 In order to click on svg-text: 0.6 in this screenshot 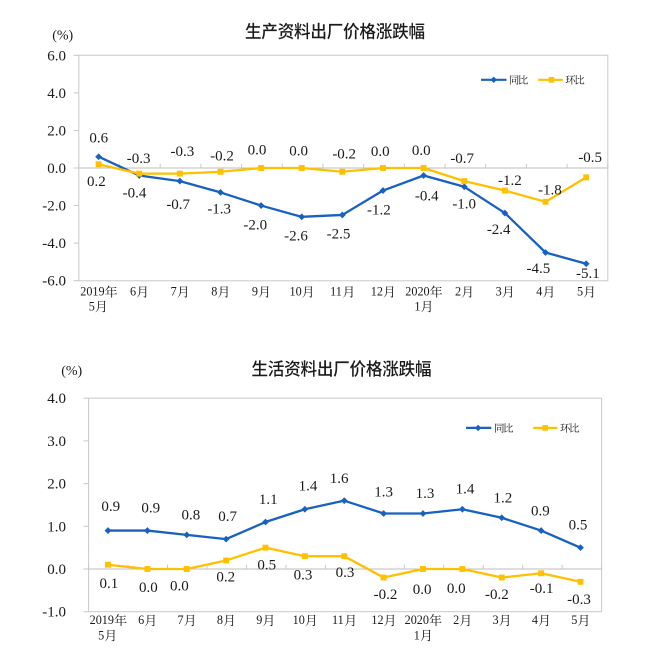, I will do `click(98, 138)`.